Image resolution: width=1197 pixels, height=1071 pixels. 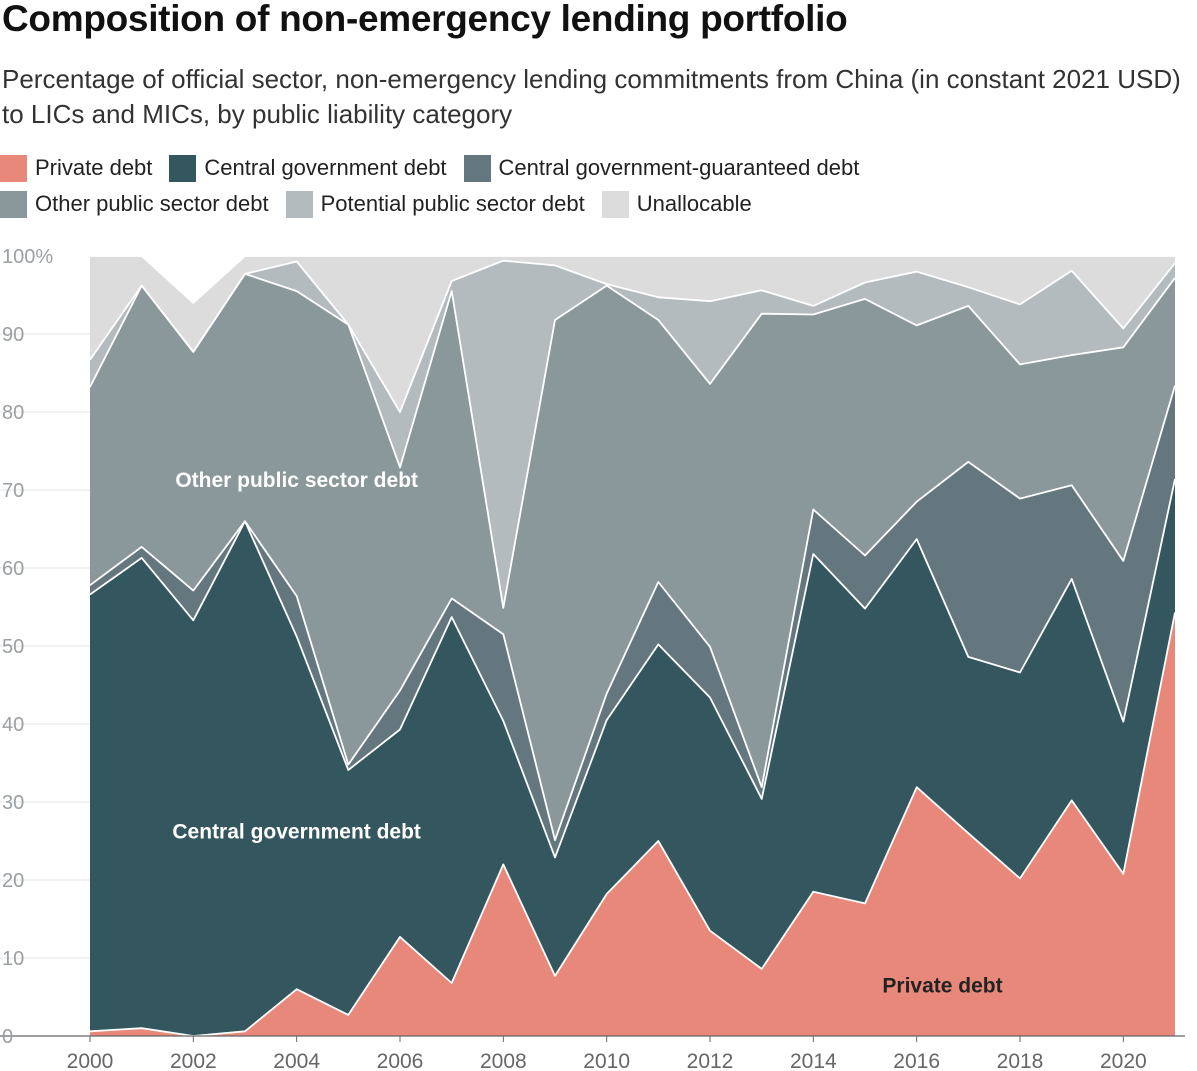 What do you see at coordinates (299, 204) in the screenshot?
I see `legend-swatch-potential-public-sector-debt` at bounding box center [299, 204].